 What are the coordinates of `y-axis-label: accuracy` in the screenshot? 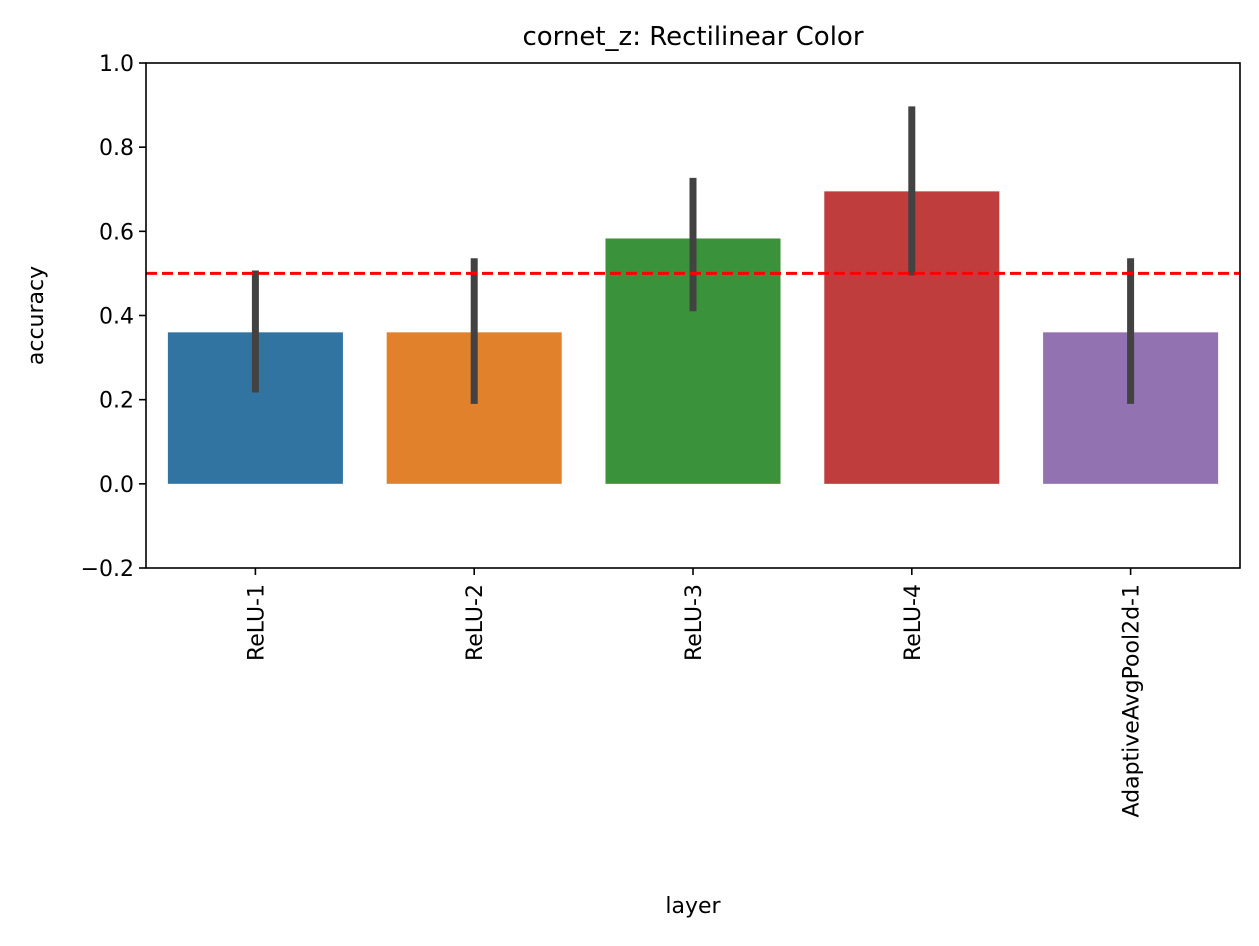 It's located at (36, 315).